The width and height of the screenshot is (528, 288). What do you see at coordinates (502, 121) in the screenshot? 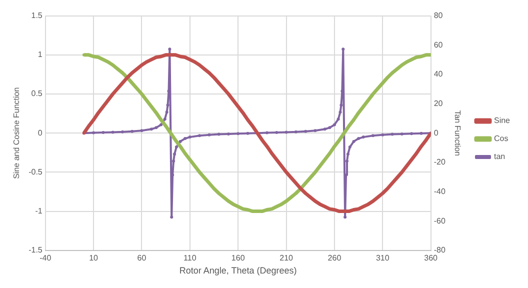
I see `legend-label: Sine` at bounding box center [502, 121].